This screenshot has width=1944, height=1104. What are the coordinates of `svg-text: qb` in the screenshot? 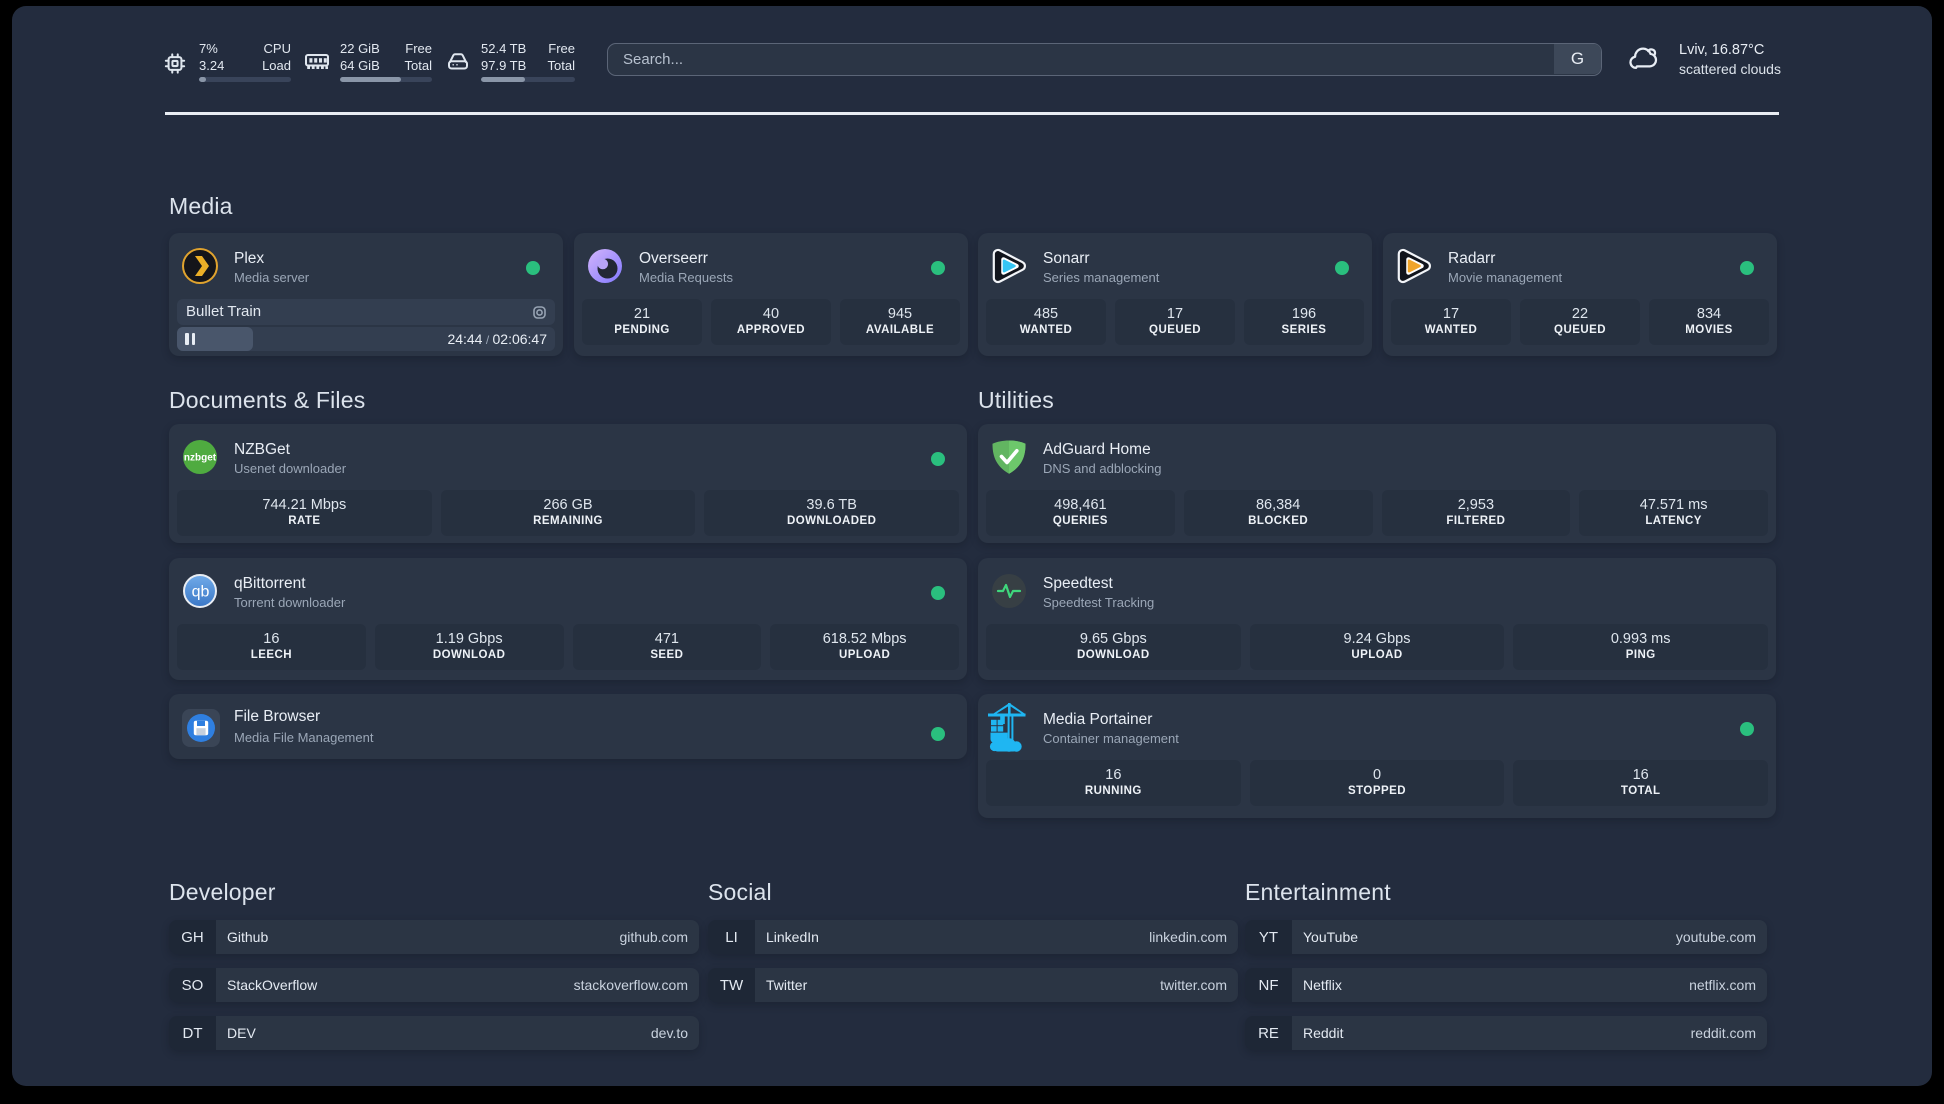 It's located at (201, 592).